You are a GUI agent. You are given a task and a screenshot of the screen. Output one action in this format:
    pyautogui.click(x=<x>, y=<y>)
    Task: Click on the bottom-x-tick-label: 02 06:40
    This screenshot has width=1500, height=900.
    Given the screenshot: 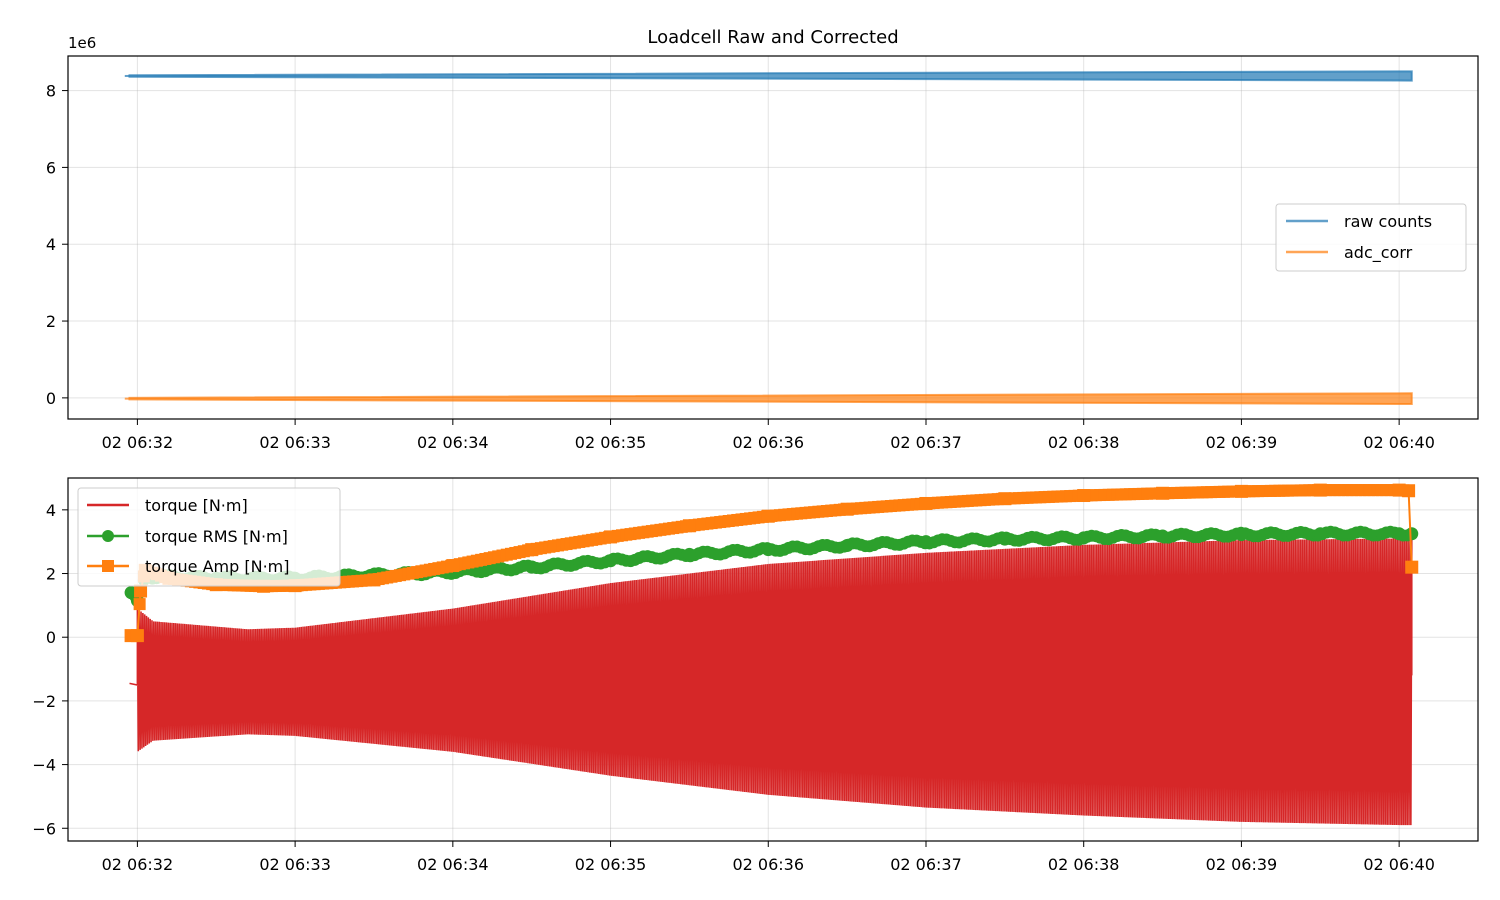 What is the action you would take?
    pyautogui.click(x=1399, y=864)
    